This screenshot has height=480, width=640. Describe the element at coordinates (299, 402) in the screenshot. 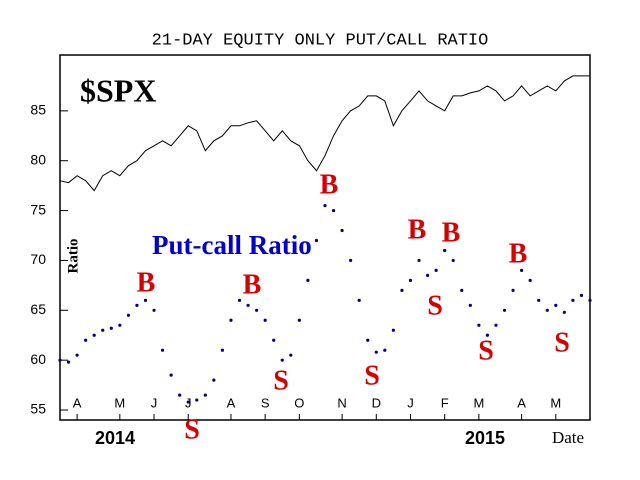

I see `x-tick-label: O` at that location.